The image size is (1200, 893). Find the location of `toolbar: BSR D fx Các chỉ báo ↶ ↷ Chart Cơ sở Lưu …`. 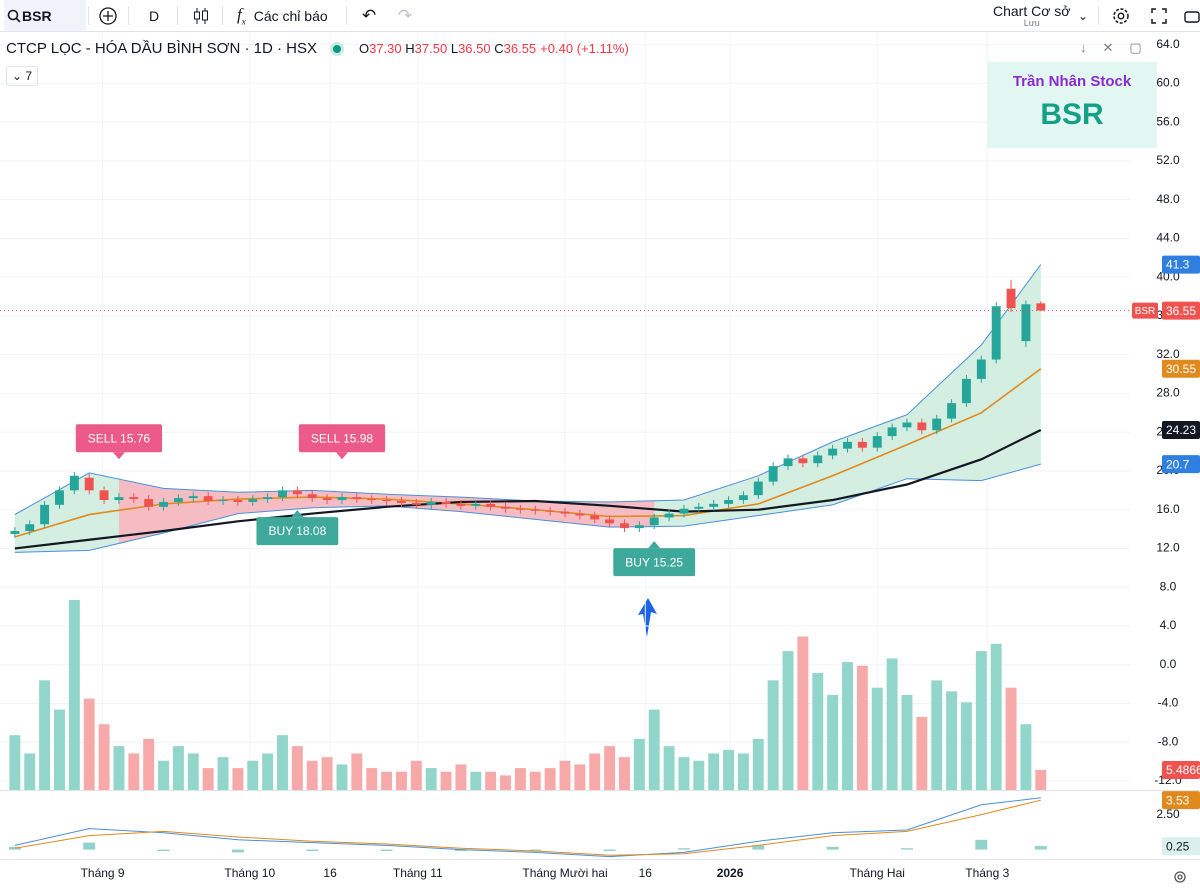

toolbar: BSR D fx Các chỉ báo ↶ ↷ Chart Cơ sở Lưu … is located at coordinates (600, 16).